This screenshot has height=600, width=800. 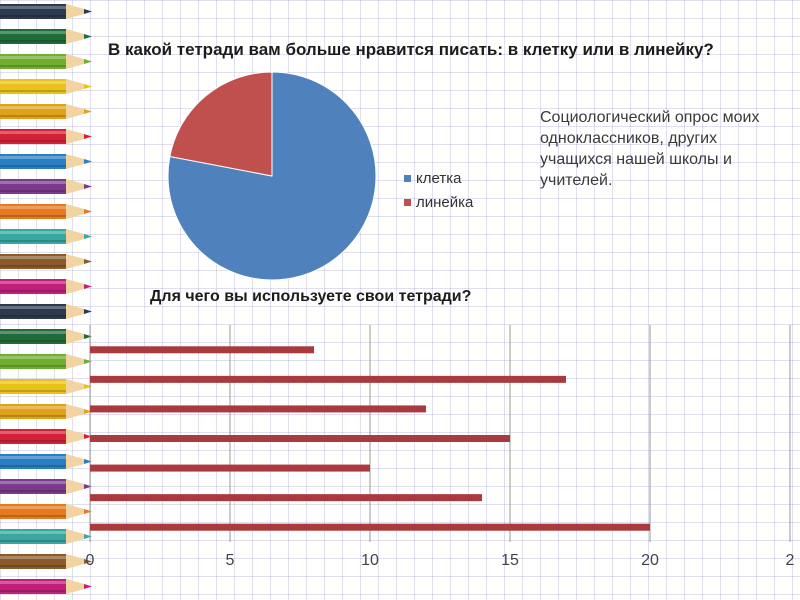 I want to click on legend-label-1: клетка, so click(x=439, y=178).